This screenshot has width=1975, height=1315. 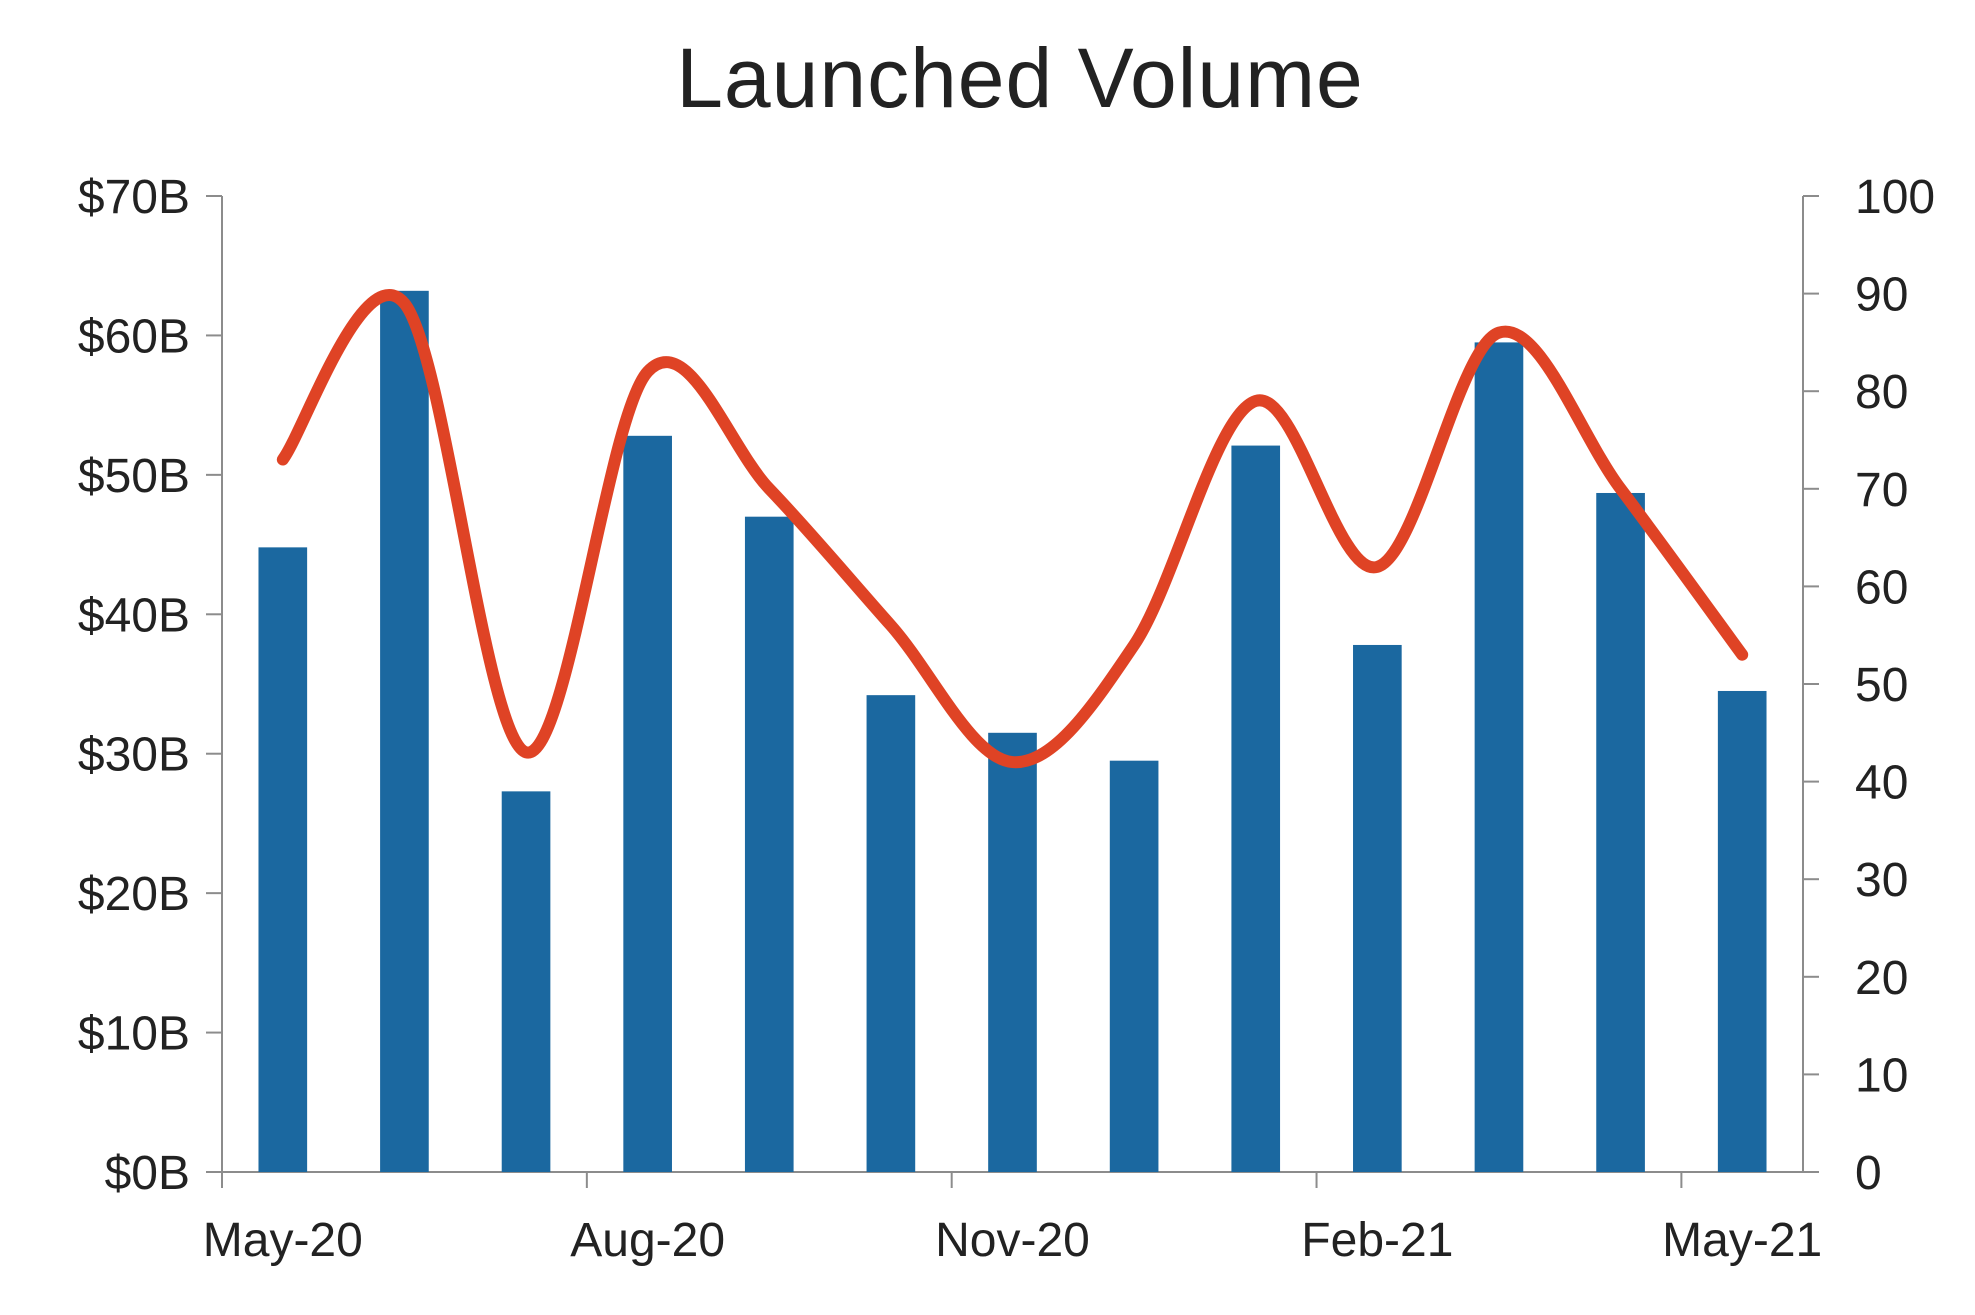 What do you see at coordinates (134, 476) in the screenshot?
I see `left-y-tick-label: $50B` at bounding box center [134, 476].